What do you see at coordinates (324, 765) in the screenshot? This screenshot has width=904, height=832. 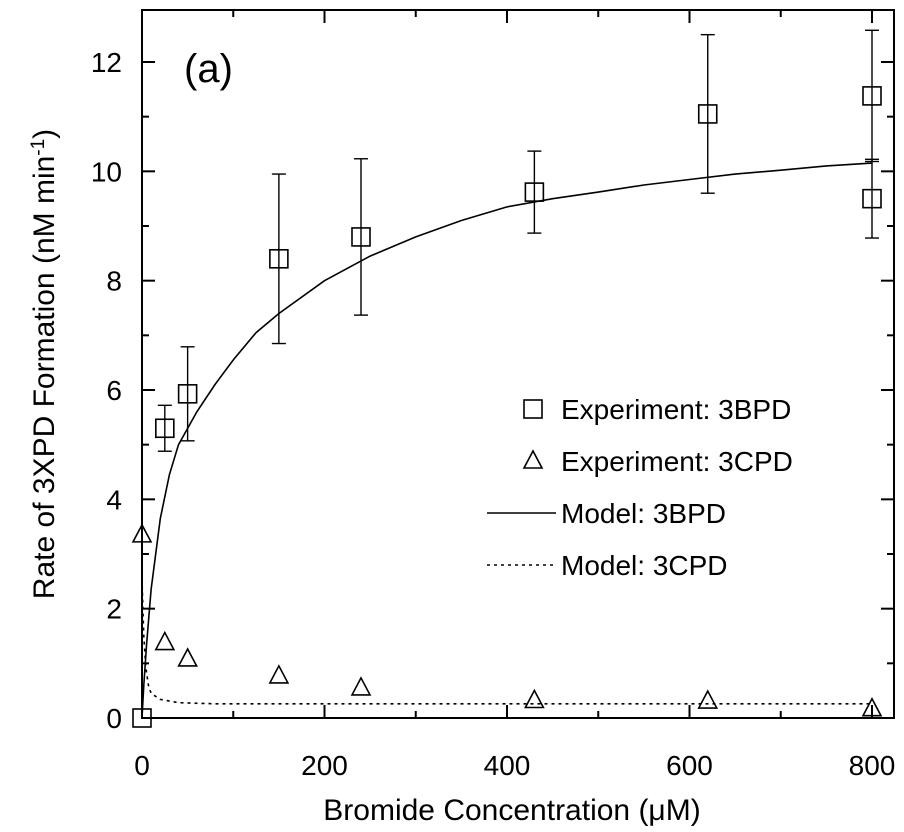 I see `x-tick-label: 200` at bounding box center [324, 765].